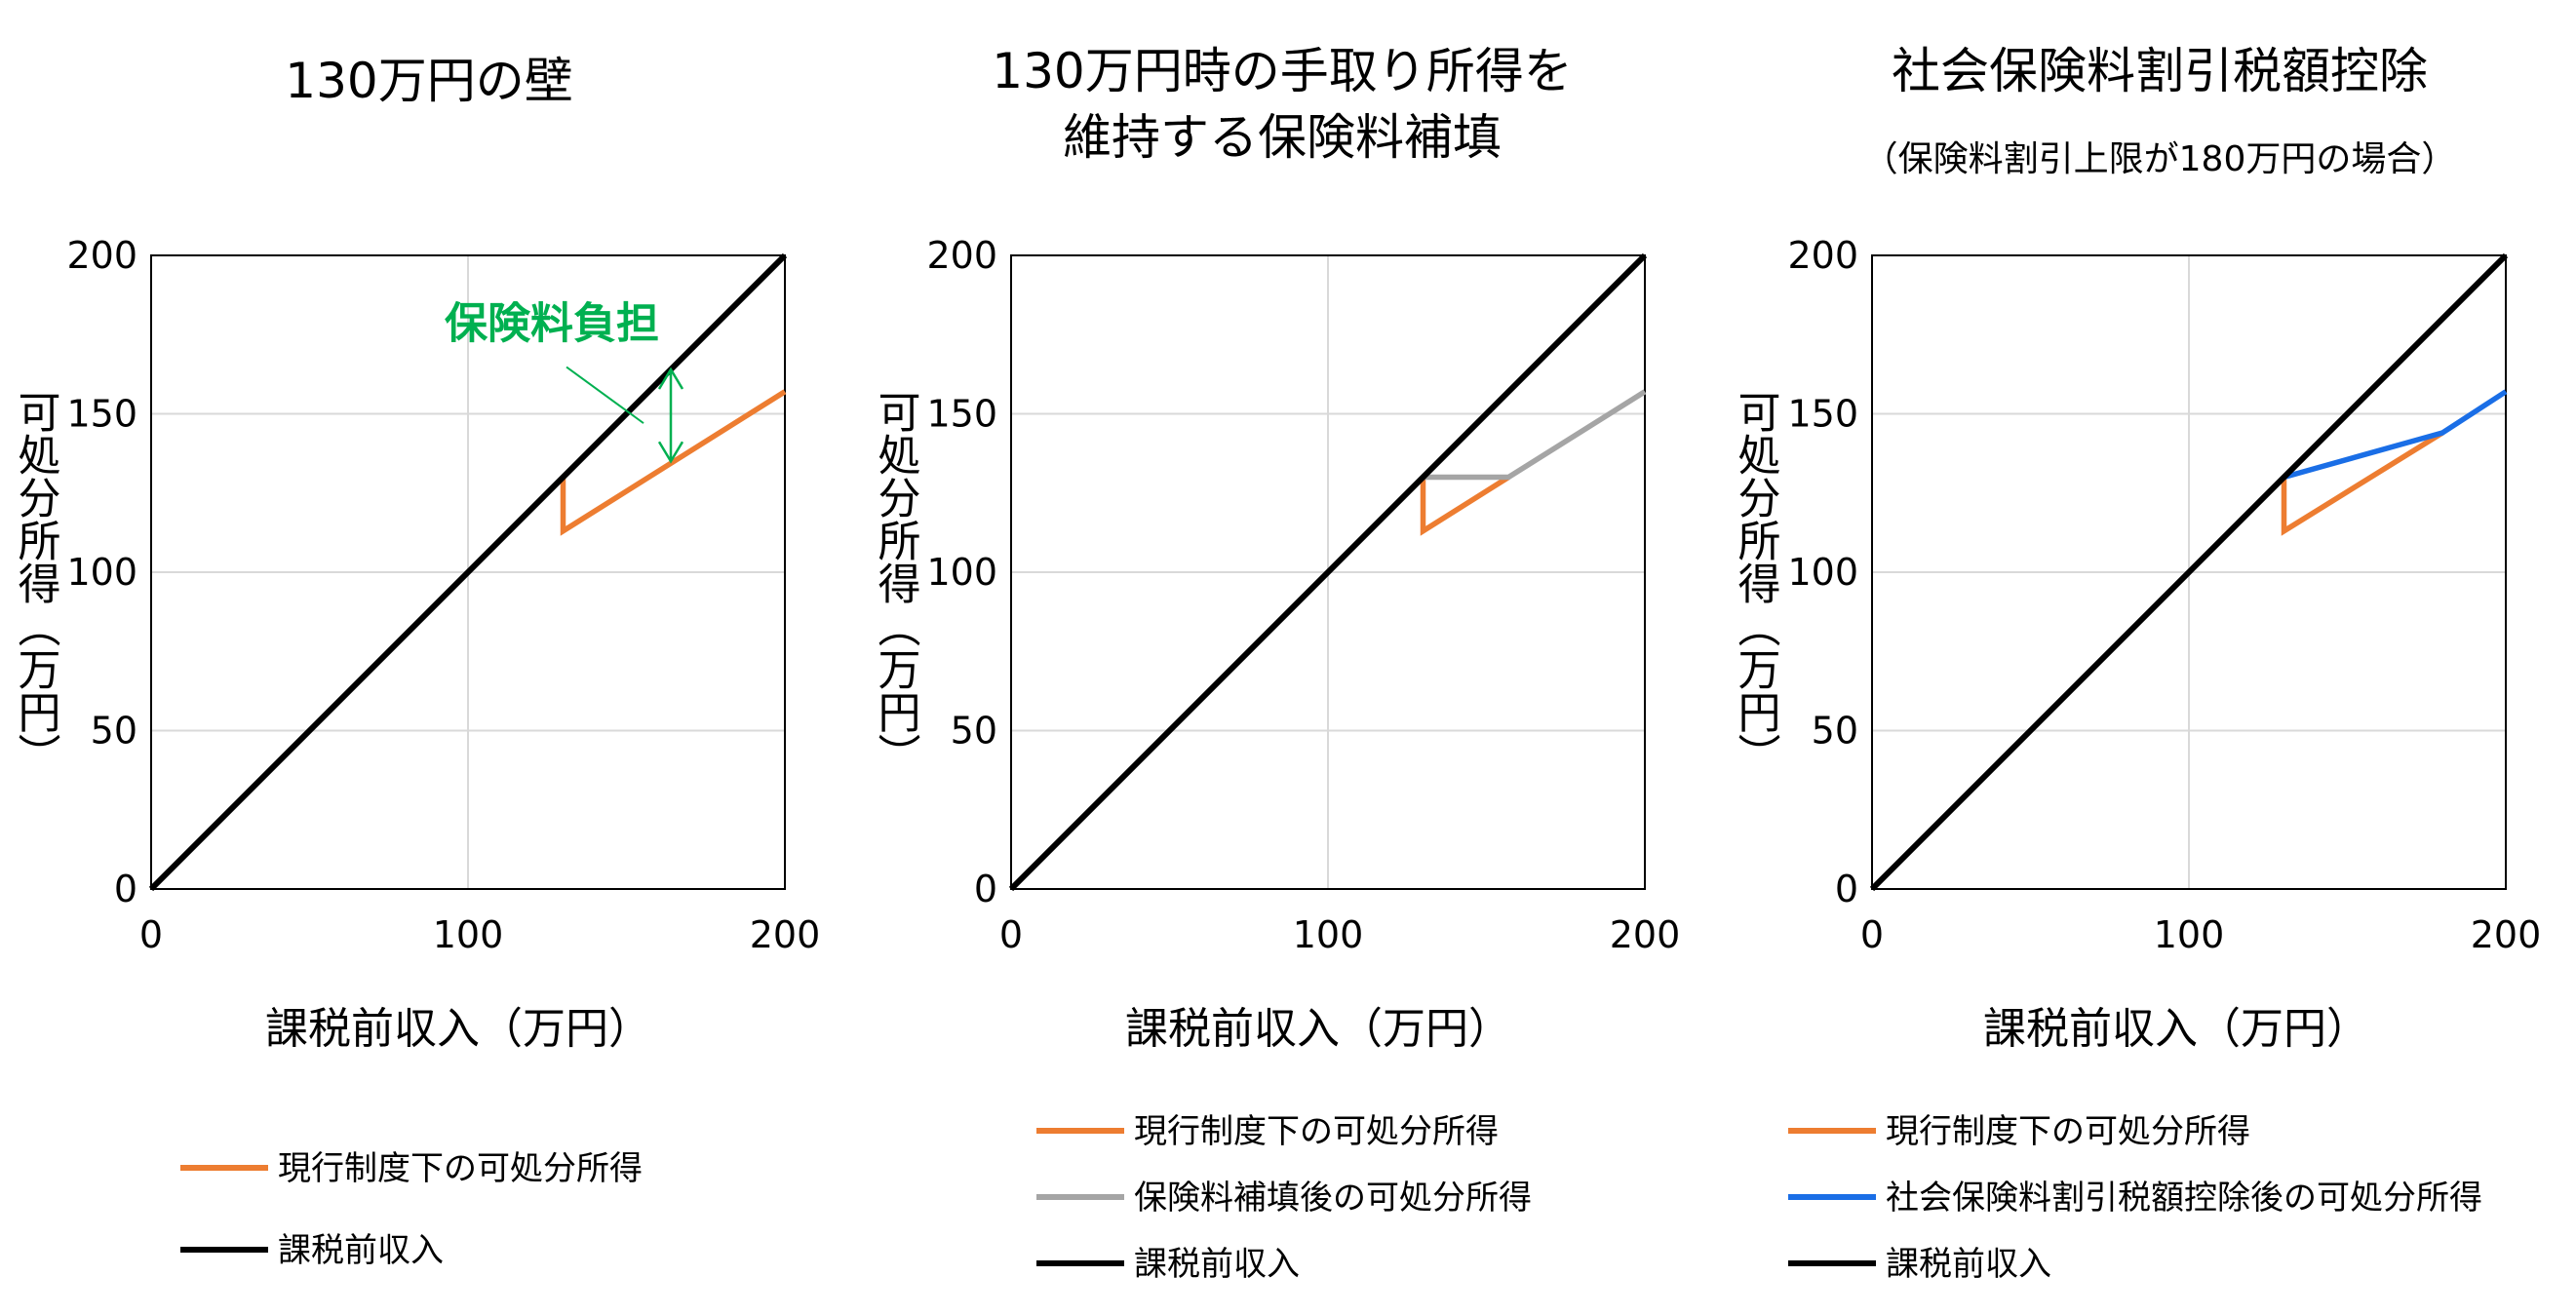 This screenshot has height=1315, width=2576. What do you see at coordinates (552, 324) in the screenshot?
I see `annotation-label: 保険料負担` at bounding box center [552, 324].